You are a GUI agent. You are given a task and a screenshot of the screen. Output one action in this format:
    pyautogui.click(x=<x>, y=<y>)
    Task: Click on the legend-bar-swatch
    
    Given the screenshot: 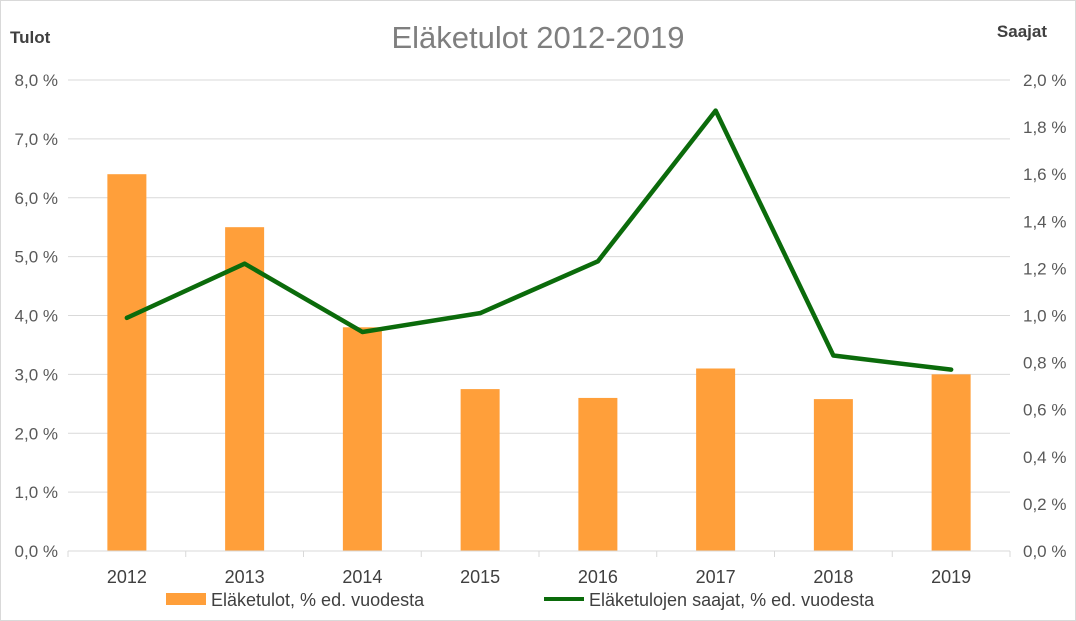 What is the action you would take?
    pyautogui.click(x=186, y=599)
    